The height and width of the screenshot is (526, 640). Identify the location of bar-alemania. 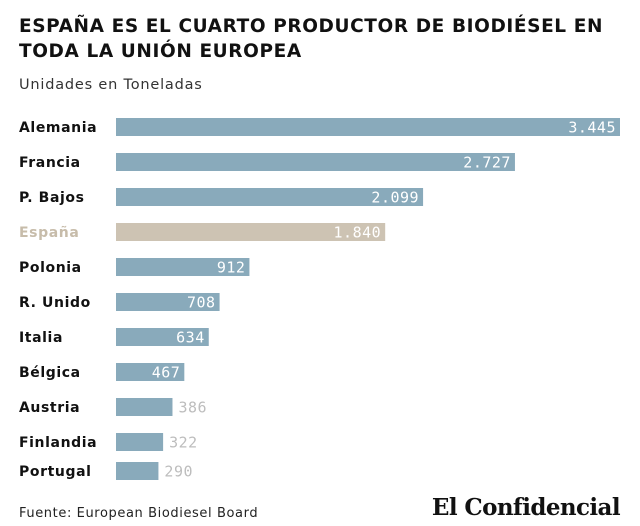
(368, 127).